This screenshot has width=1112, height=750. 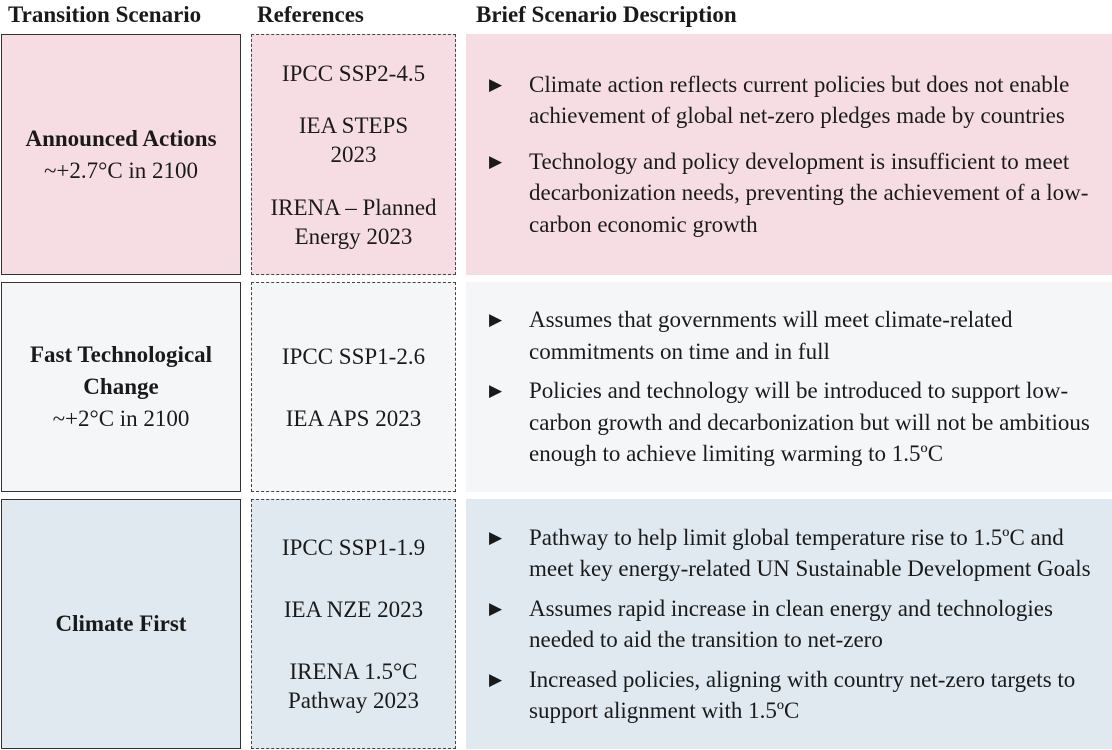 What do you see at coordinates (353, 221) in the screenshot?
I see `reference-item: IRENA – Planned Energy 2023` at bounding box center [353, 221].